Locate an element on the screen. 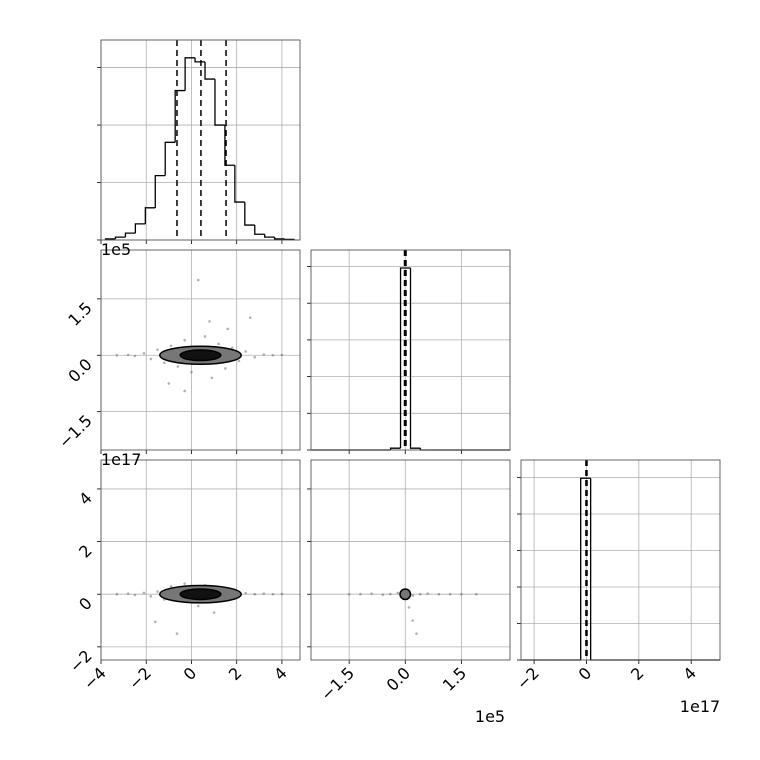 This screenshot has height=760, width=760. y-tick-label: −1.5 is located at coordinates (75, 431).